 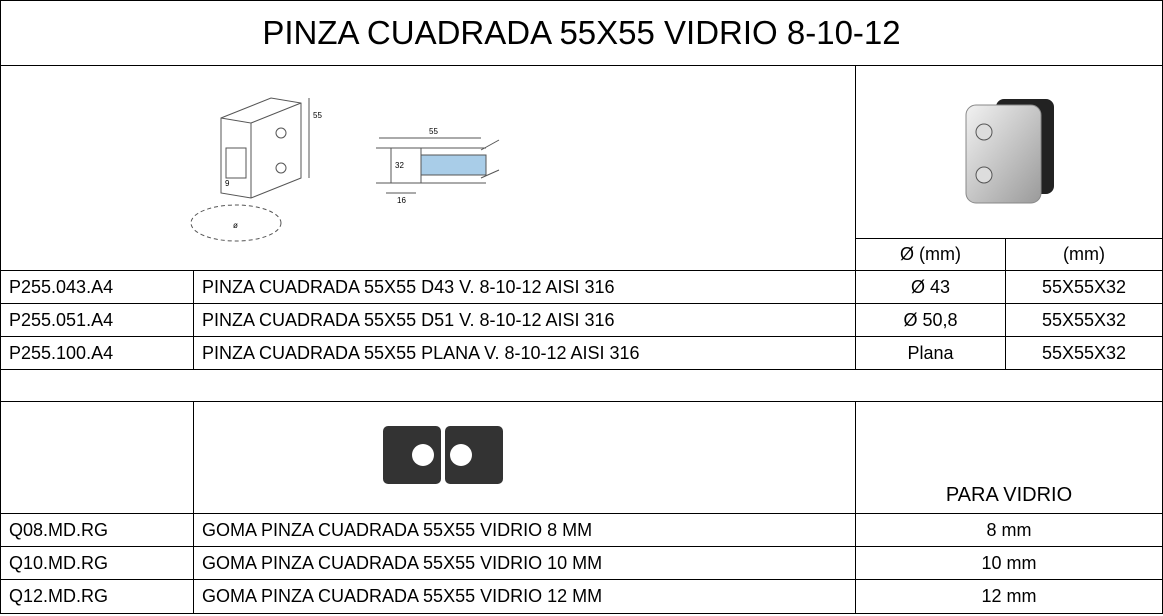 I want to click on technical-drawing: 55 55 32 16 9 ø, so click(x=345, y=169).